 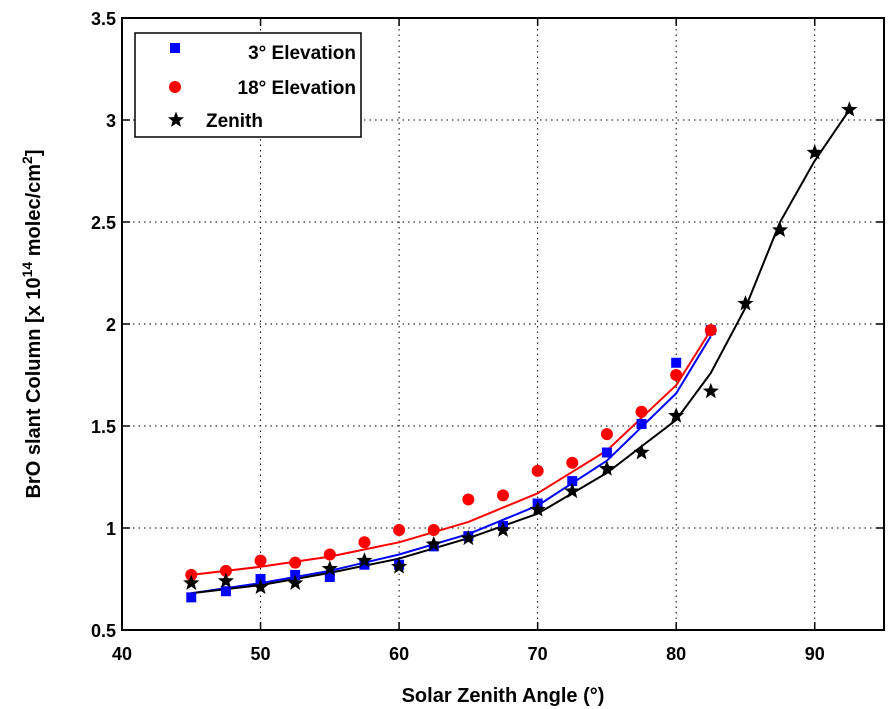 I want to click on legend-entry-zenith: Zenith, so click(x=234, y=121).